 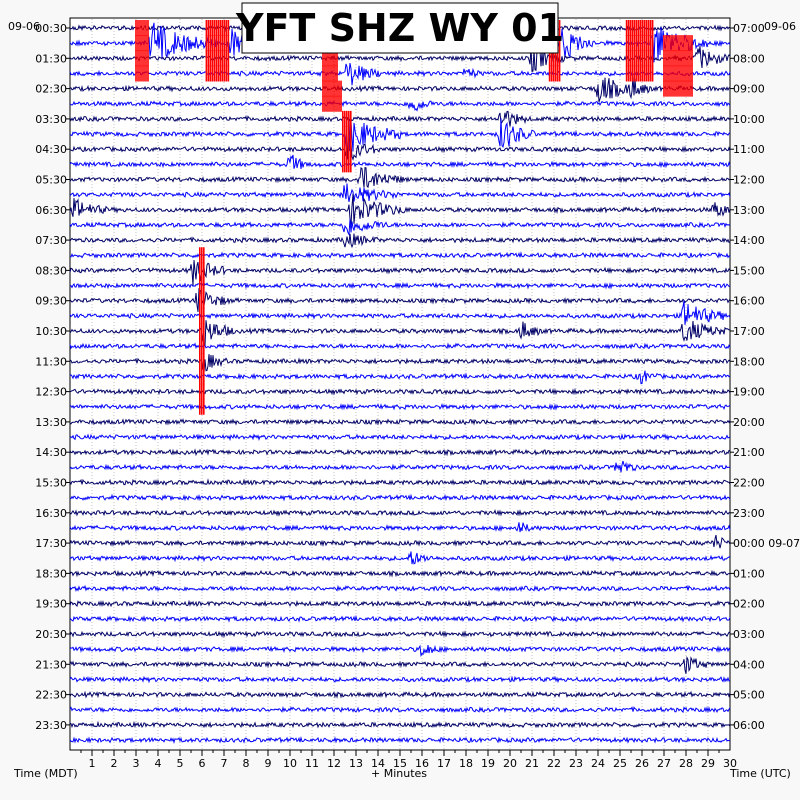 I want to click on right-time-label-14: 21:00, so click(x=749, y=452).